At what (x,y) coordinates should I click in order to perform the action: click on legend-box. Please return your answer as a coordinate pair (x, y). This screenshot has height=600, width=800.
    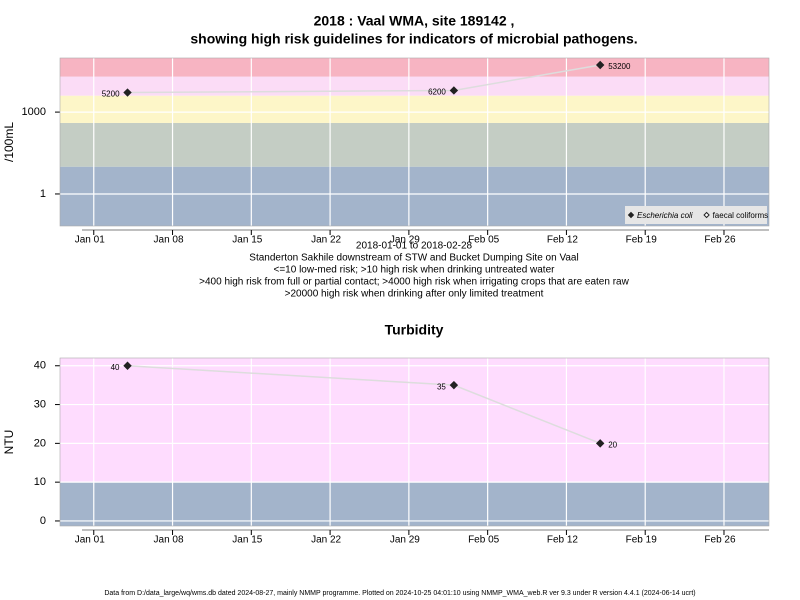
    Looking at the image, I should click on (696, 215).